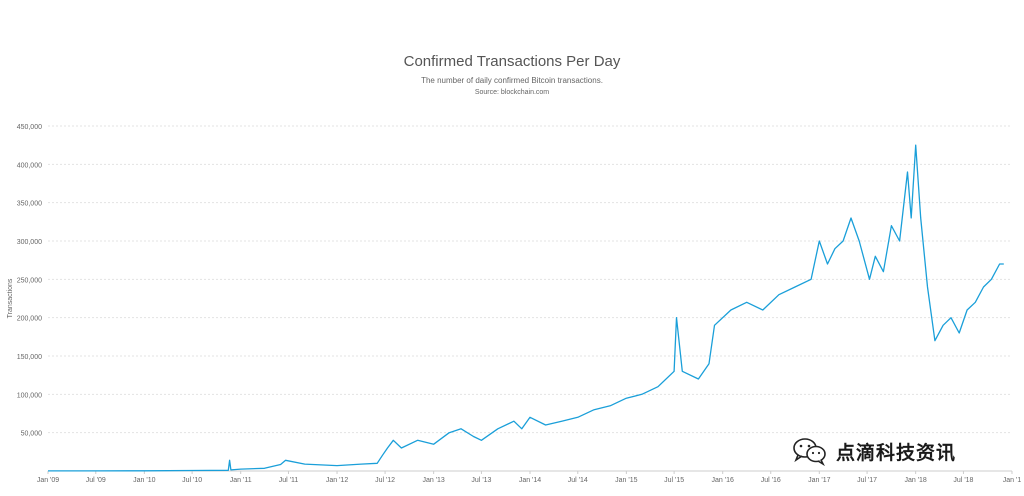 The height and width of the screenshot is (496, 1024). What do you see at coordinates (10, 298) in the screenshot?
I see `y-axis-label: Transactions` at bounding box center [10, 298].